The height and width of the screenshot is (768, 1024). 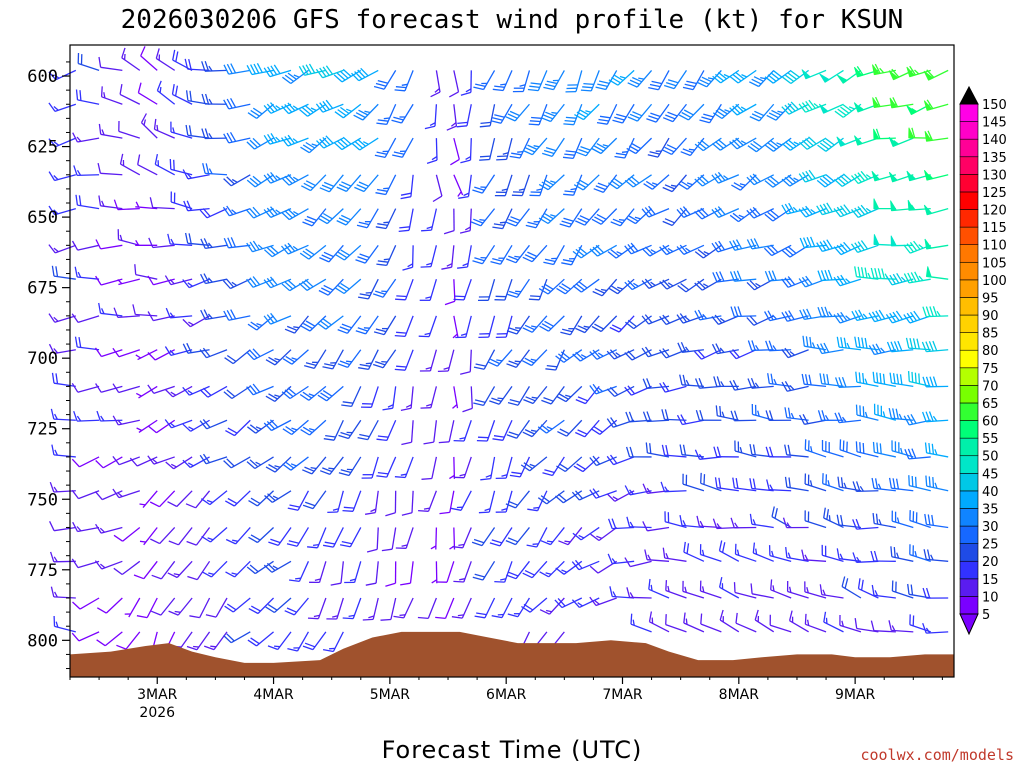 I want to click on y-tick-label: 675, so click(x=42, y=289).